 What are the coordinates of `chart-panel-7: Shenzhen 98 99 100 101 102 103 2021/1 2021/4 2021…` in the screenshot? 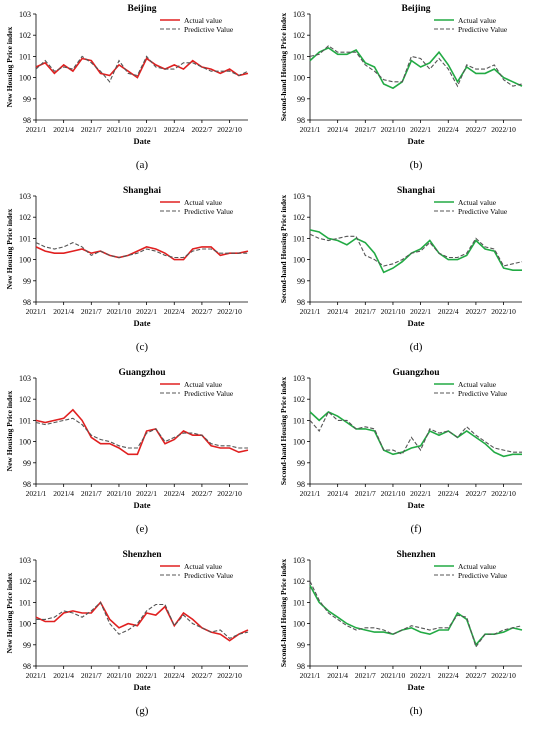 It's located at (127, 633).